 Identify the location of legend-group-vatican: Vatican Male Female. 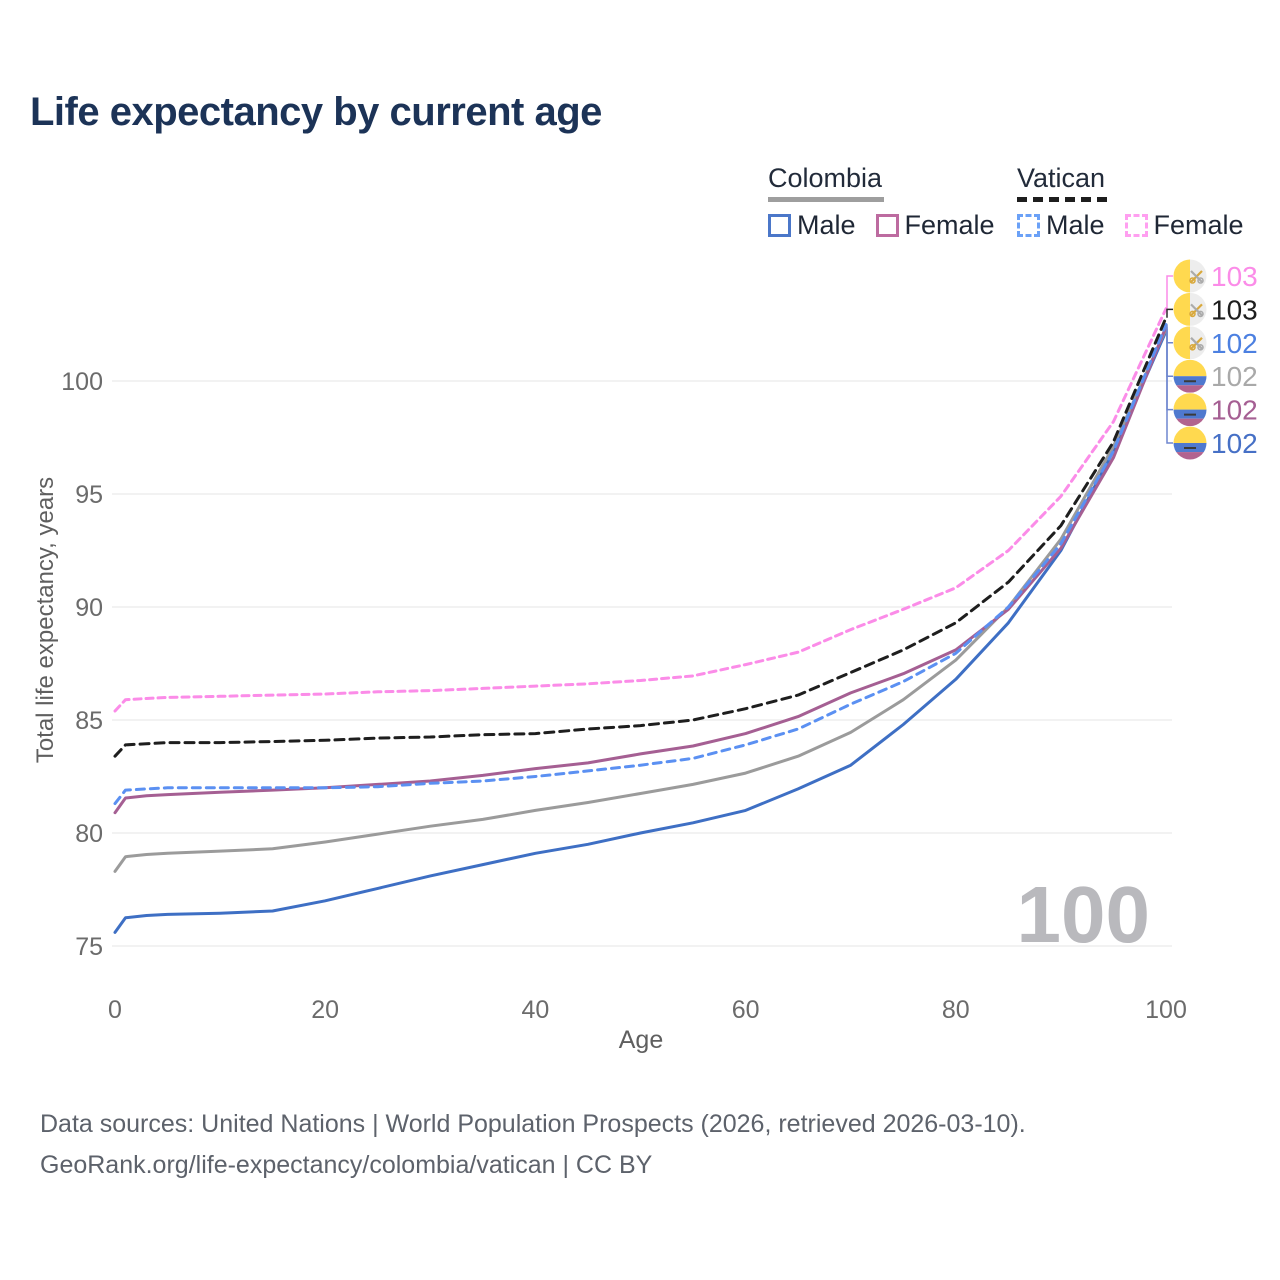
(1140, 202).